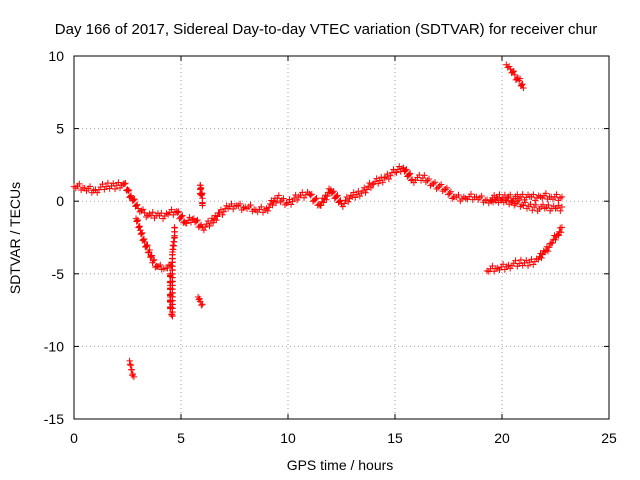 Image resolution: width=640 pixels, height=480 pixels. What do you see at coordinates (201, 305) in the screenshot?
I see `marker-isolated-6h` at bounding box center [201, 305].